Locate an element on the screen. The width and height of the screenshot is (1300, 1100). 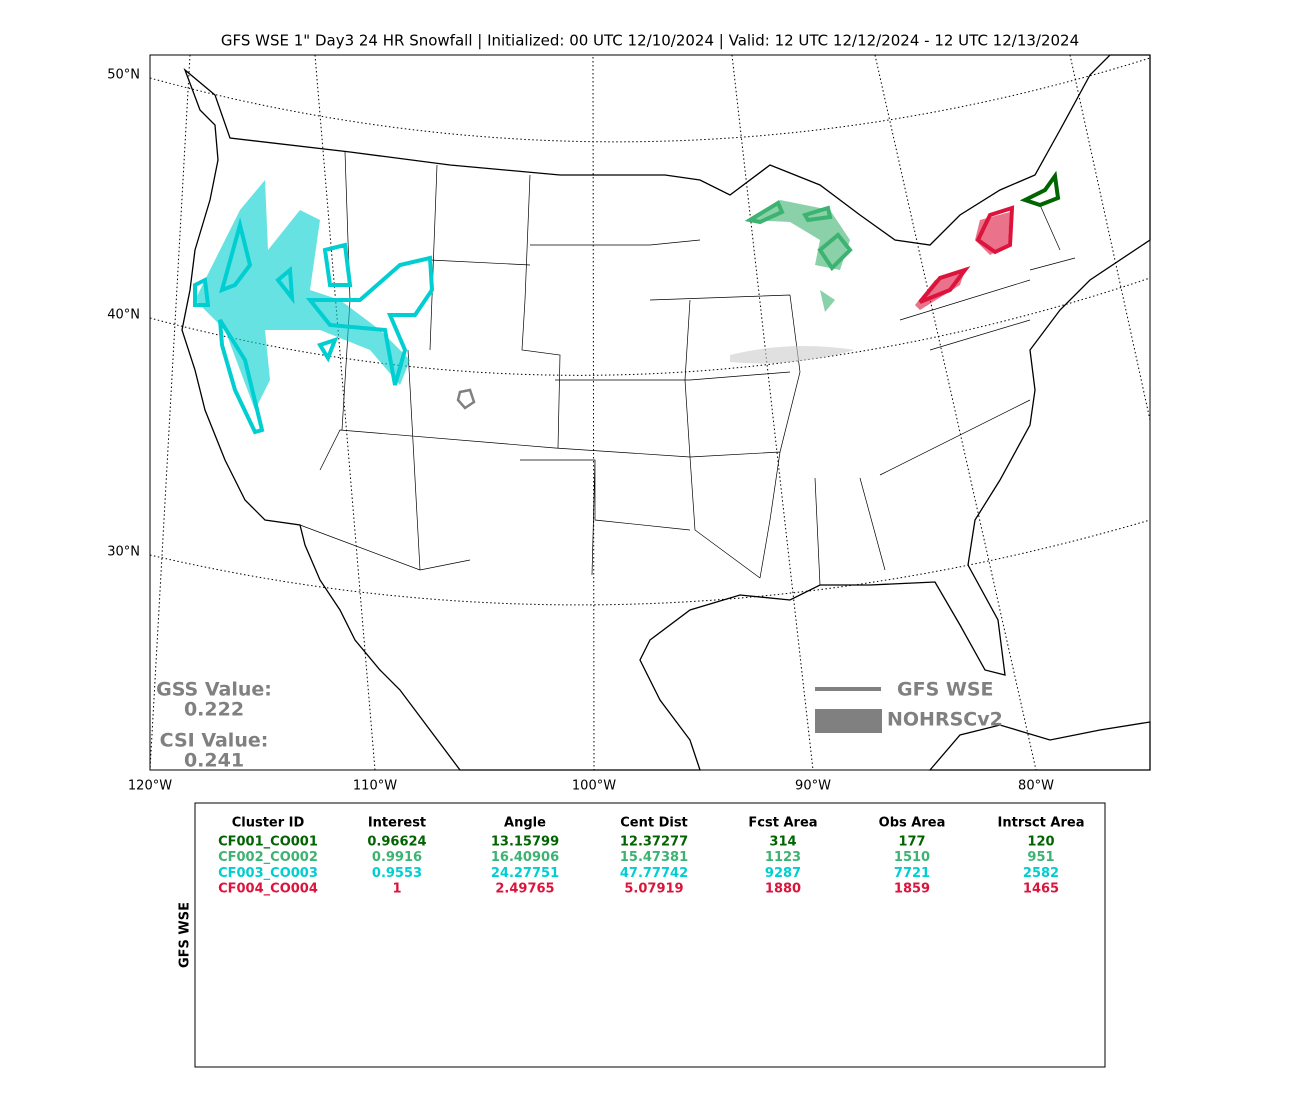
table-header: Intrsct Area is located at coordinates (1041, 823).